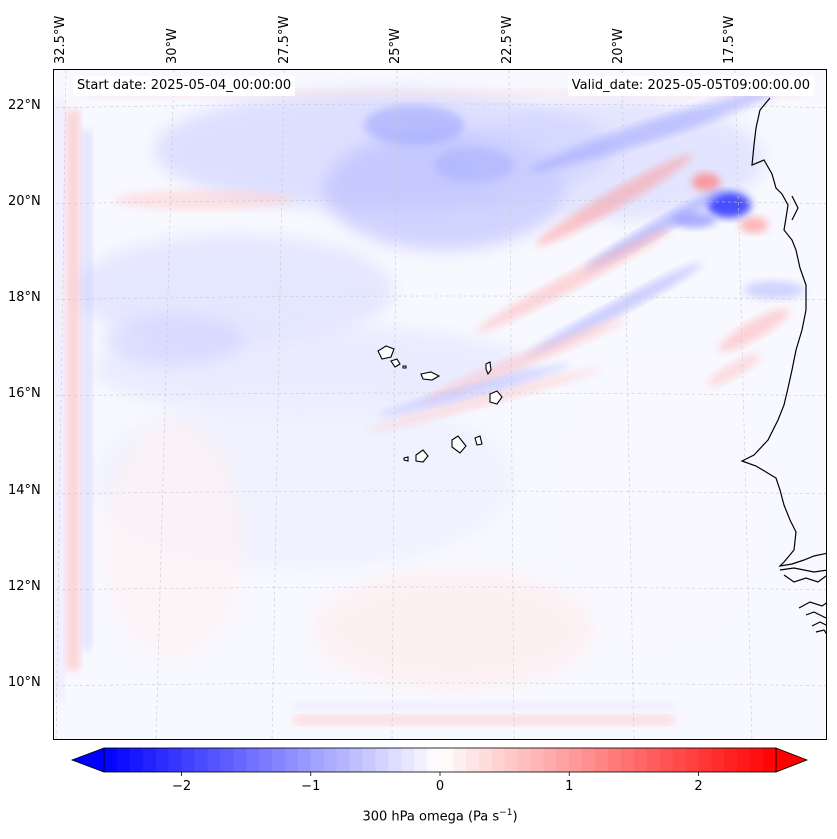 The height and width of the screenshot is (839, 837). I want to click on colorbar-tick-label: −2, so click(181, 786).